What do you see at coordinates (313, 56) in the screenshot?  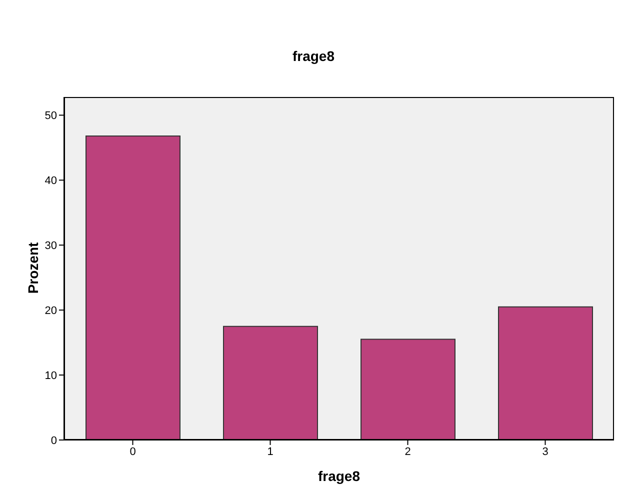 I see `chart-title: frage8` at bounding box center [313, 56].